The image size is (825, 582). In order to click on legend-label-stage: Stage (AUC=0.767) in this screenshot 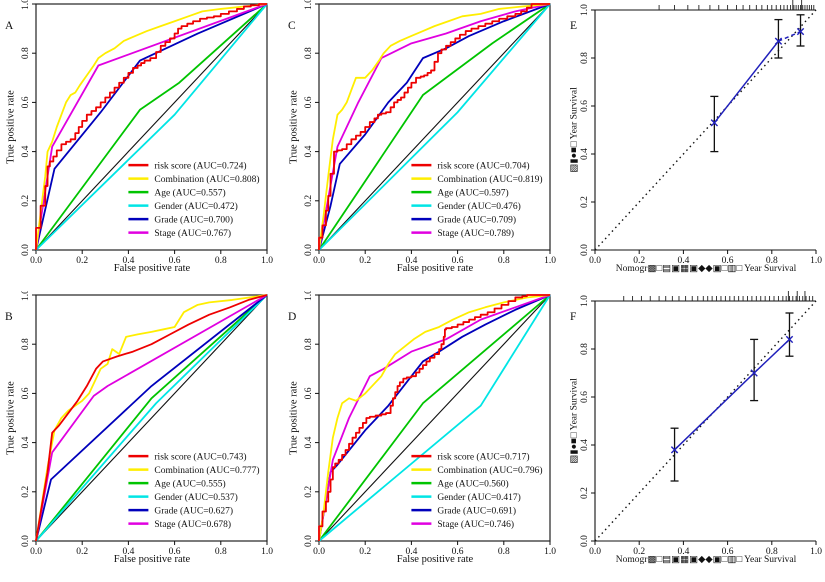, I will do `click(192, 233)`.